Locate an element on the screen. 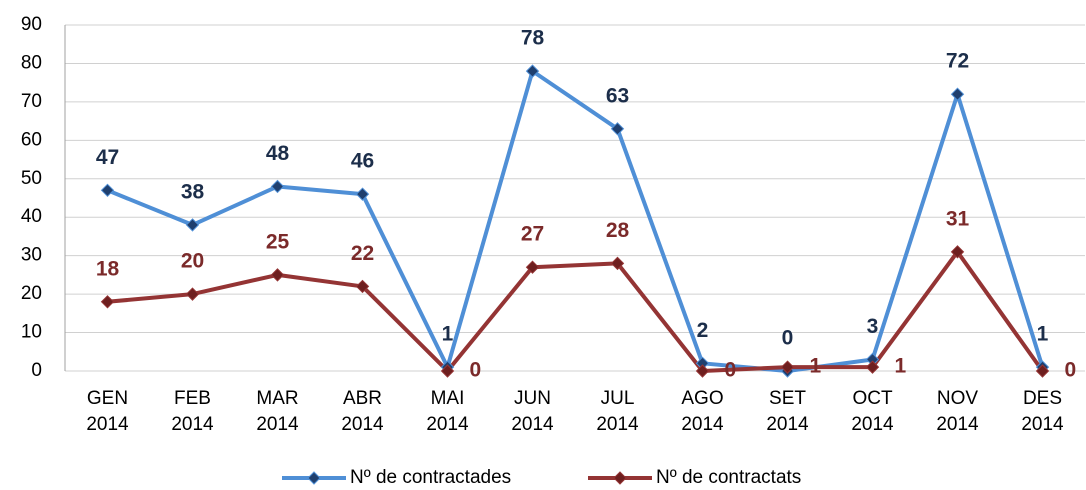 The width and height of the screenshot is (1086, 490). data-label: 28 is located at coordinates (618, 230).